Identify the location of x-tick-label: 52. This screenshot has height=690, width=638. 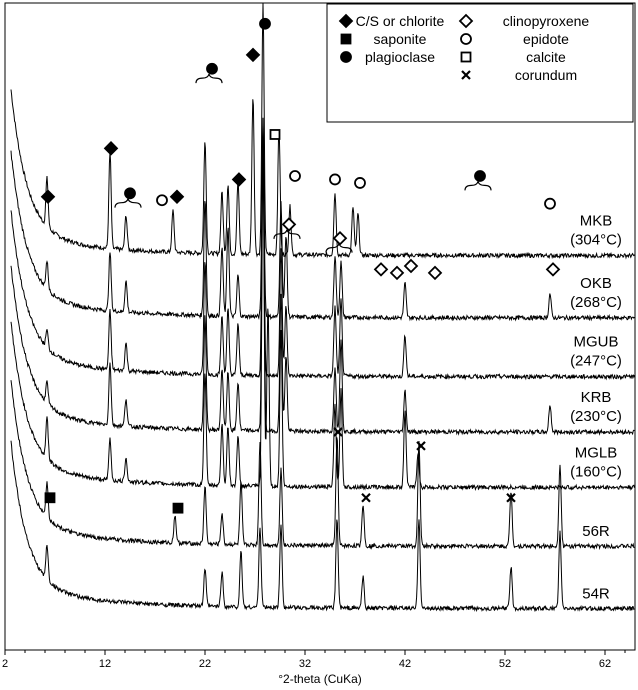
(505, 664).